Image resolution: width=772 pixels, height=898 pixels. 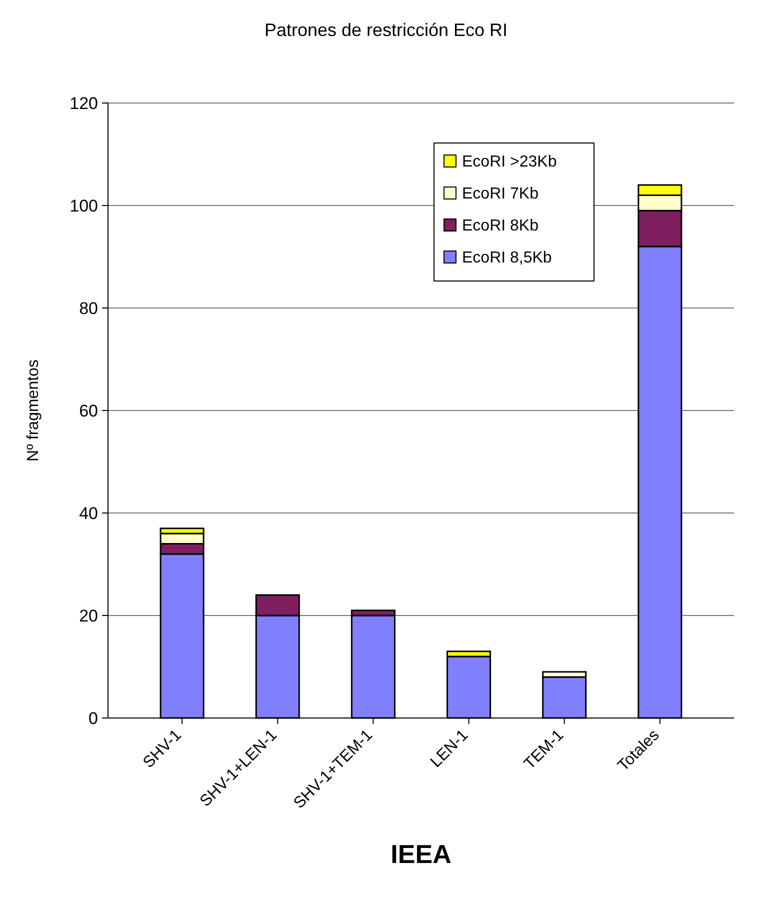 I want to click on legend-label: EcoRI 8,5Kb, so click(x=507, y=258).